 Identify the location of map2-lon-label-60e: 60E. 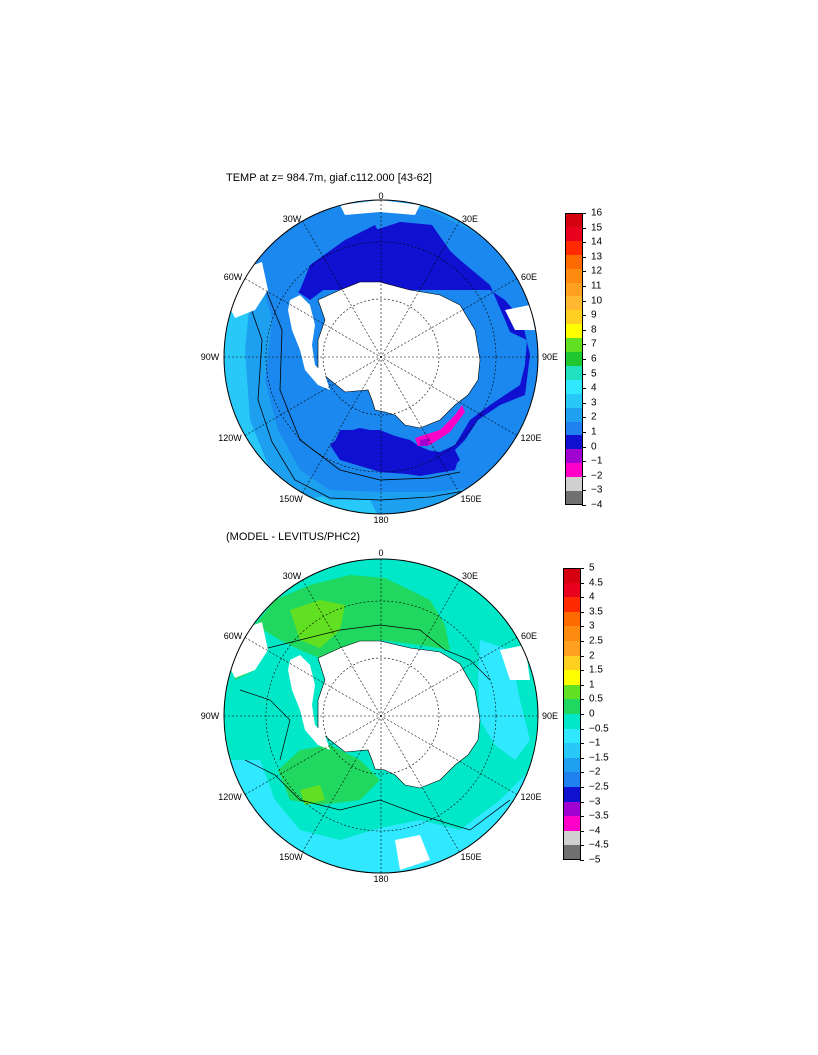
(529, 636).